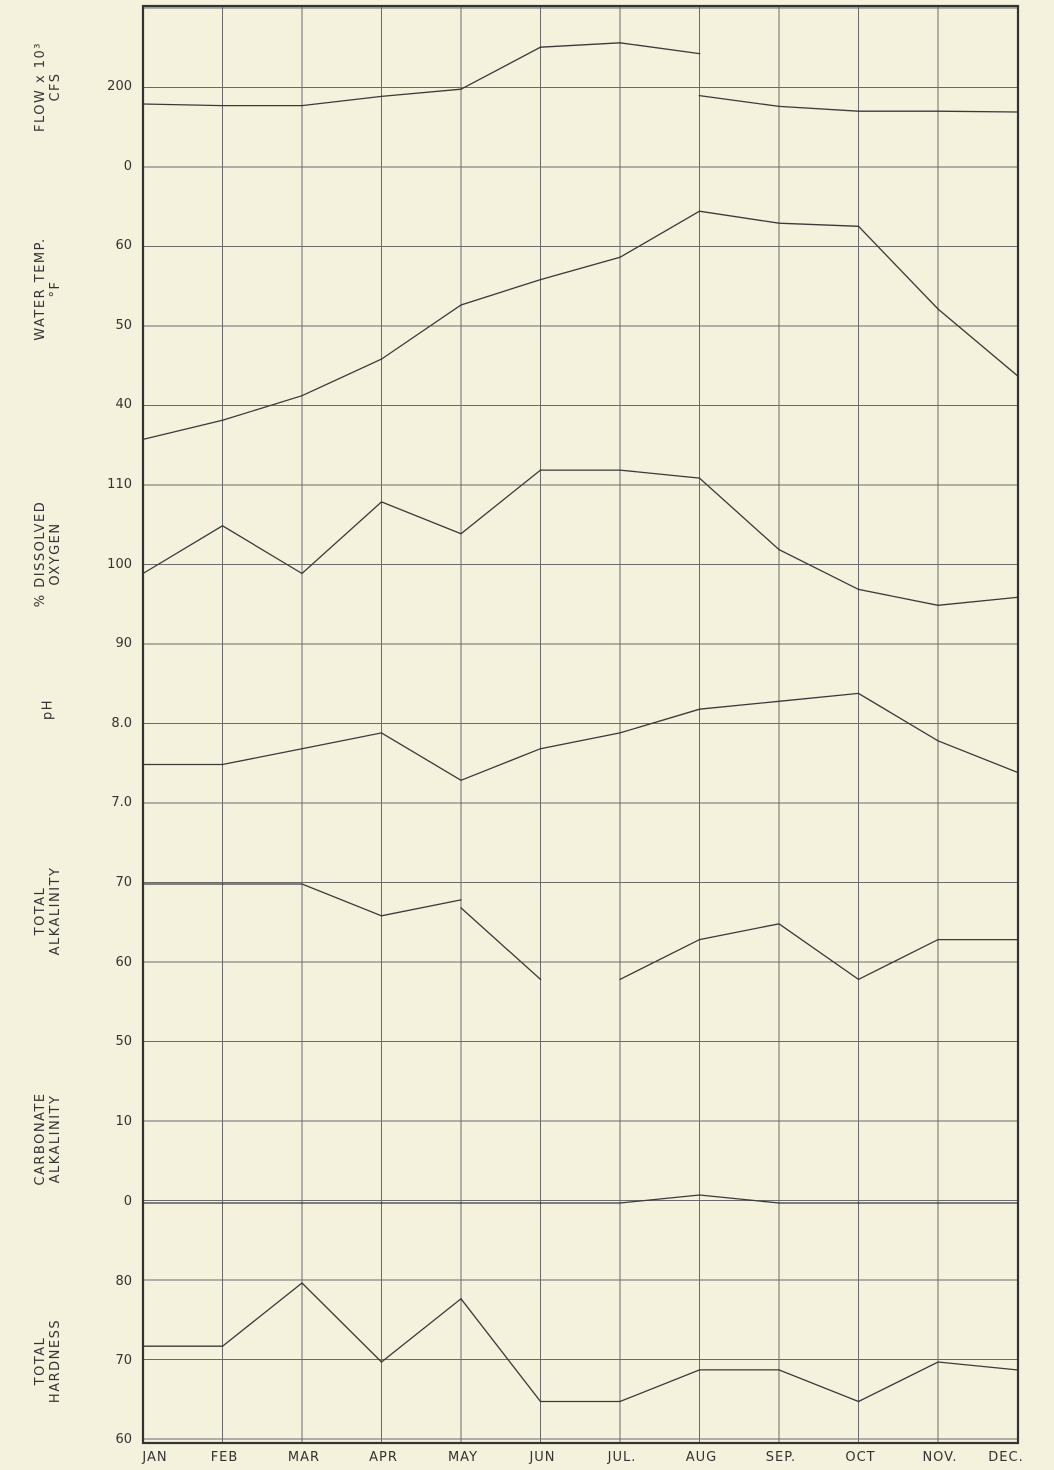 The height and width of the screenshot is (1470, 1054). Describe the element at coordinates (123, 1439) in the screenshot. I see `tick-label-hard: 60` at that location.